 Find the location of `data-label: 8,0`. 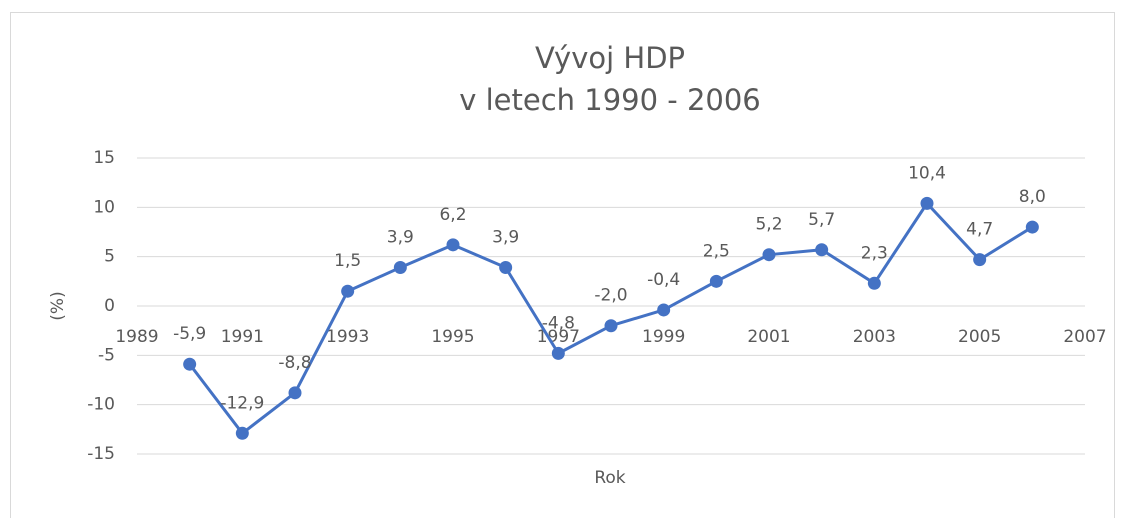

data-label: 8,0 is located at coordinates (1032, 197).